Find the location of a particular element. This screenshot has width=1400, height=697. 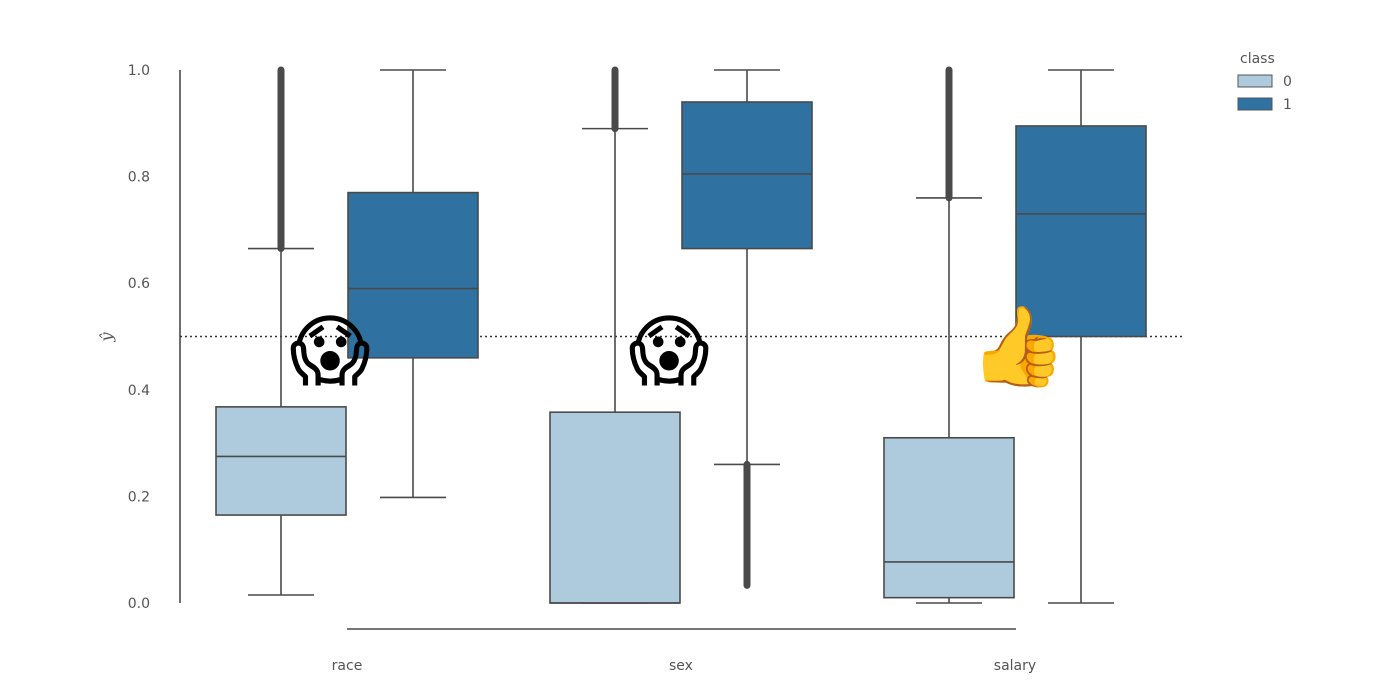

y-tick-label: 1.0 is located at coordinates (139, 71).